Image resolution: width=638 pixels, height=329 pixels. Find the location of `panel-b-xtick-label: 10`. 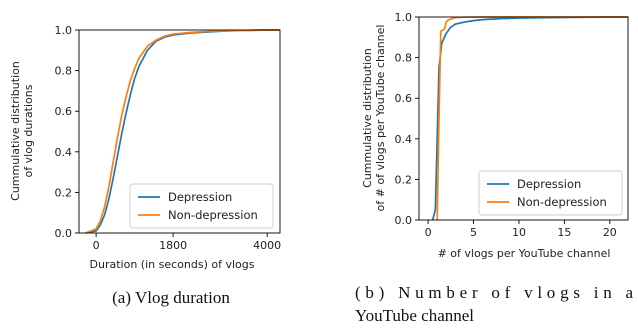

panel-b-xtick-label: 10 is located at coordinates (519, 232).